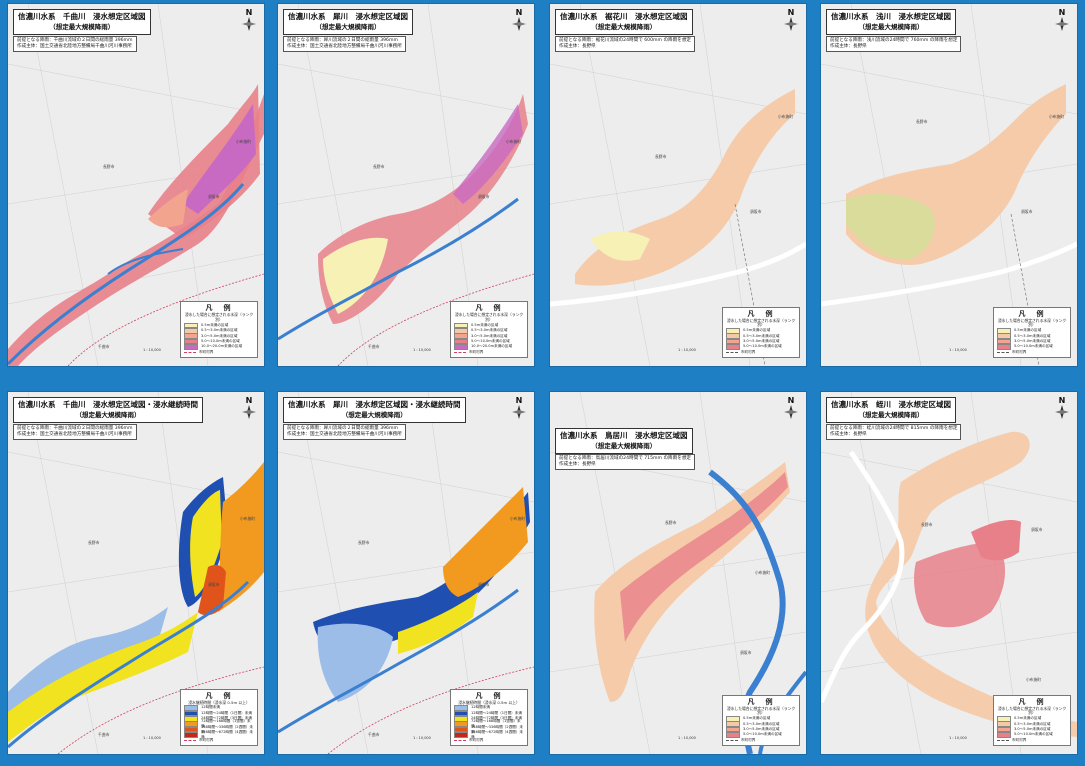  What do you see at coordinates (227, 729) in the screenshot?
I see `legend-label: 168時間〜336時間（2週間）未満` at bounding box center [227, 729].